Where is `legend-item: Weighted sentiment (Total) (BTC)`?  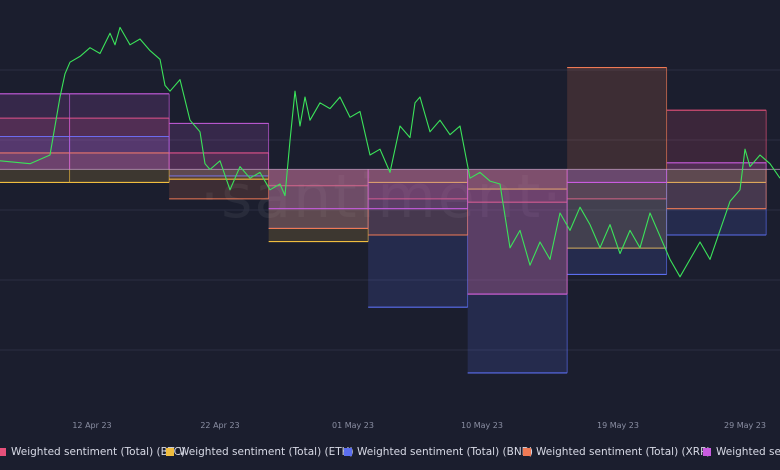 legend-item: Weighted sentiment (Total) (BTC) is located at coordinates (92, 452).